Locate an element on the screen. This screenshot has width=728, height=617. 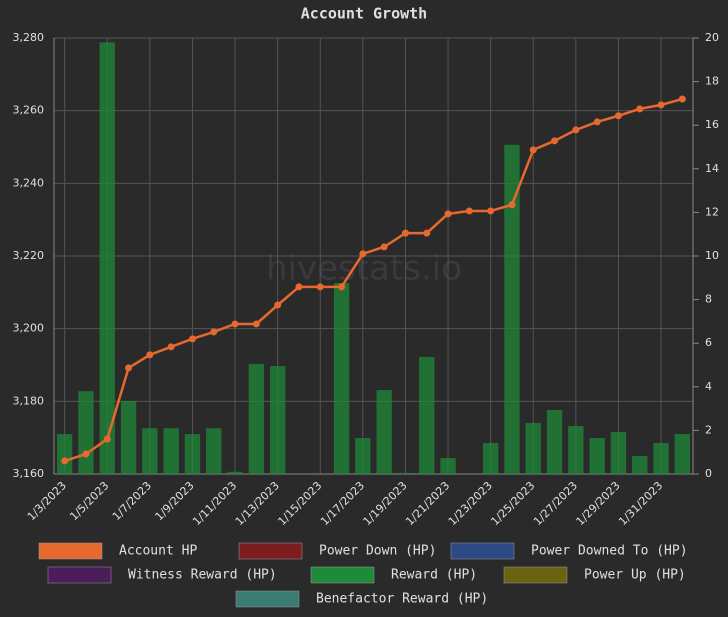
x-tick-label: 1/21/2023 is located at coordinates (427, 503).